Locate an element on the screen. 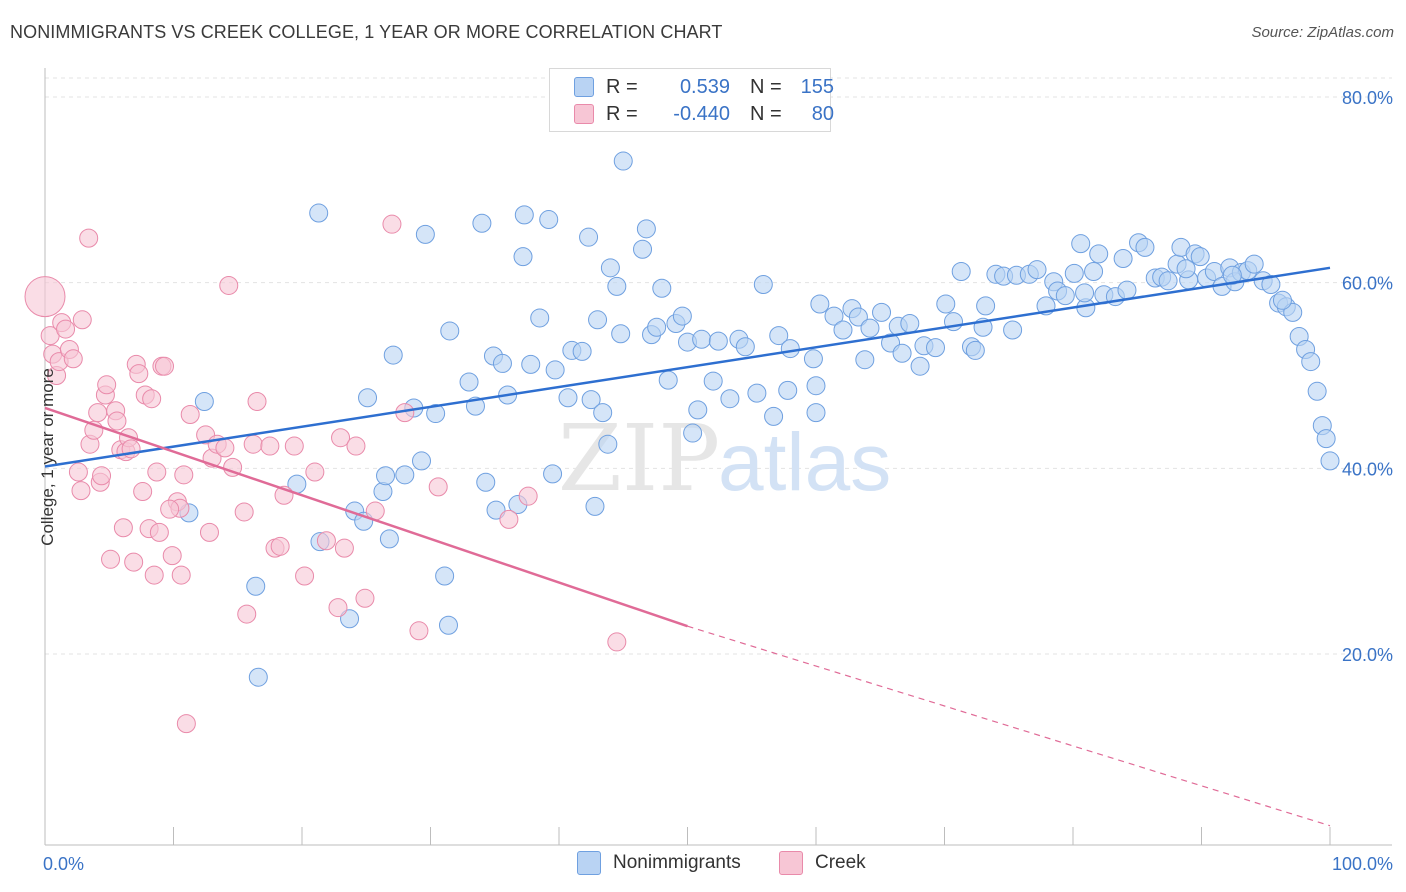 The width and height of the screenshot is (1406, 892). y-axis-label: College, 1 year or more is located at coordinates (47, 457).